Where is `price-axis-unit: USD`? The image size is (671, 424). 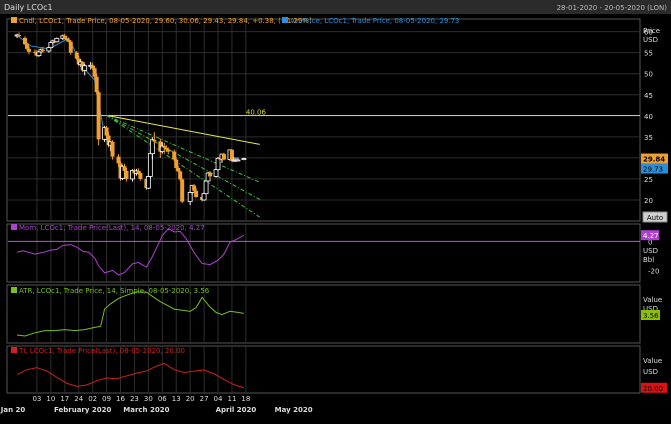
price-axis-unit: USD is located at coordinates (650, 40).